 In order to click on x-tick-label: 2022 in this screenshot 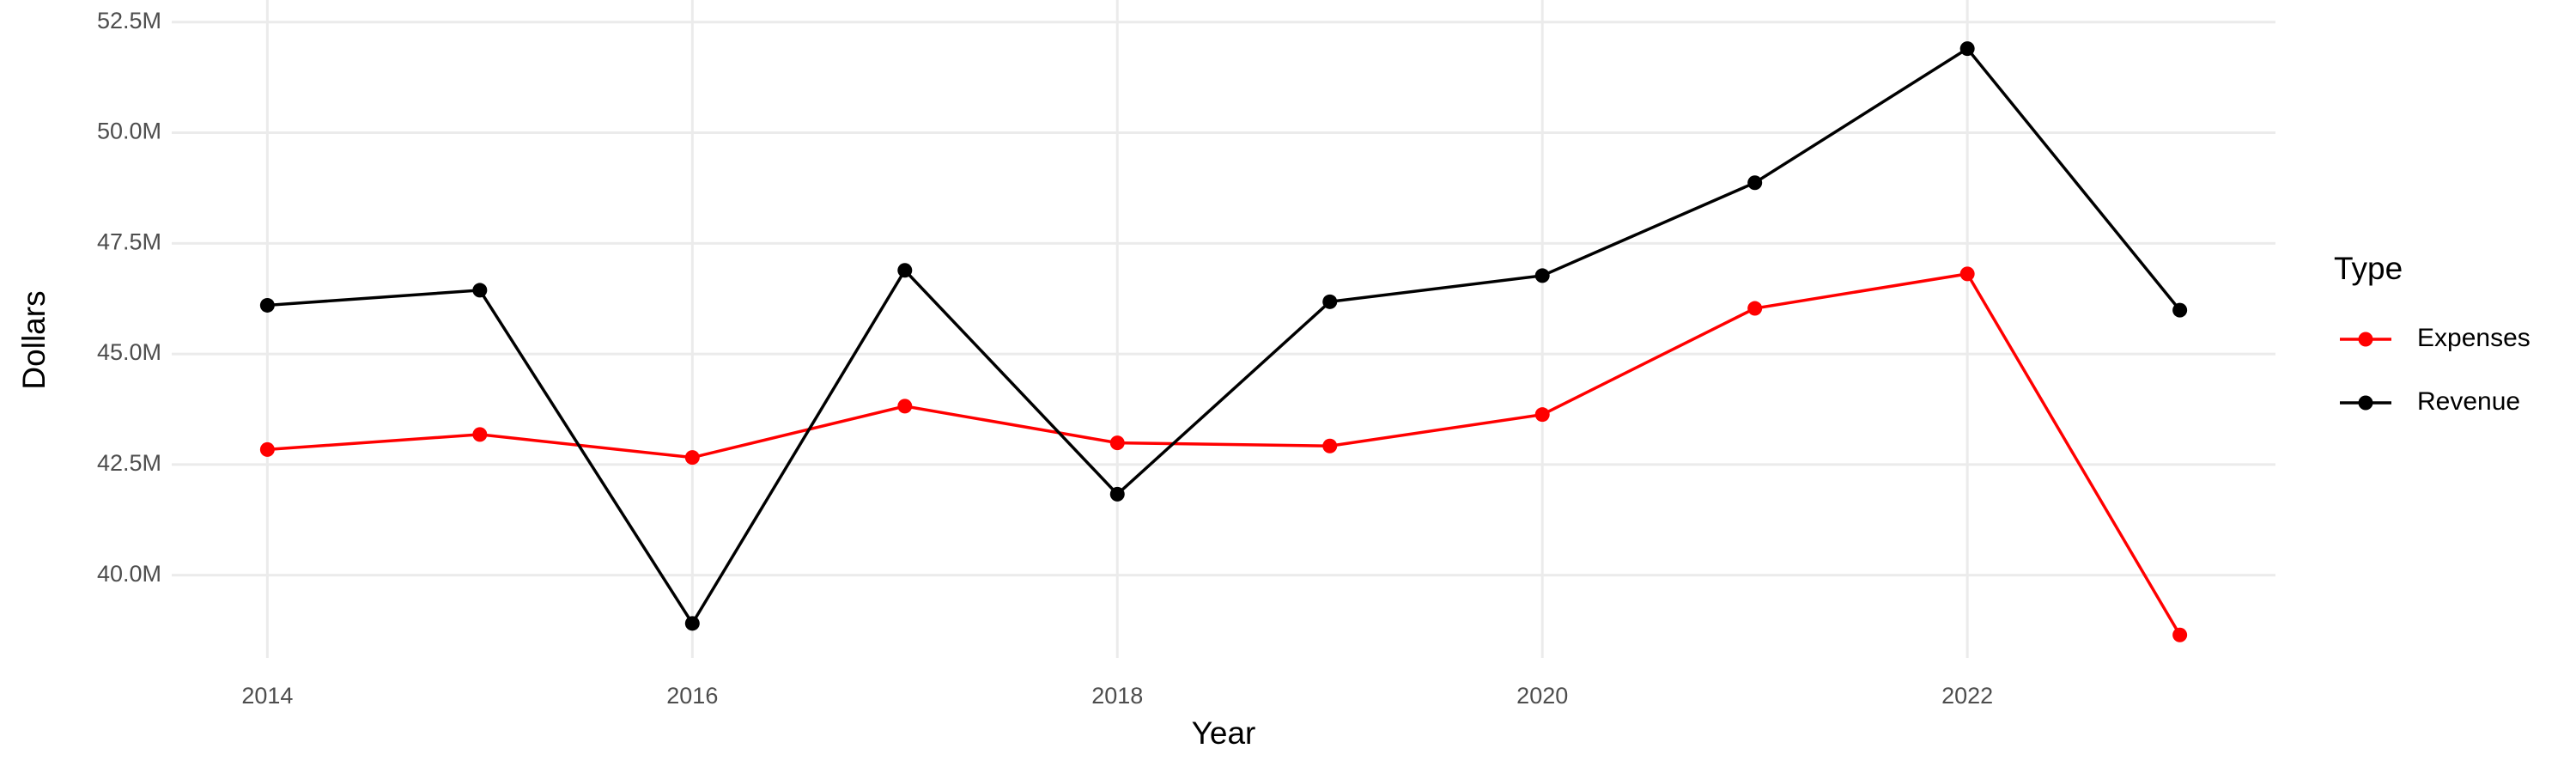, I will do `click(1967, 696)`.